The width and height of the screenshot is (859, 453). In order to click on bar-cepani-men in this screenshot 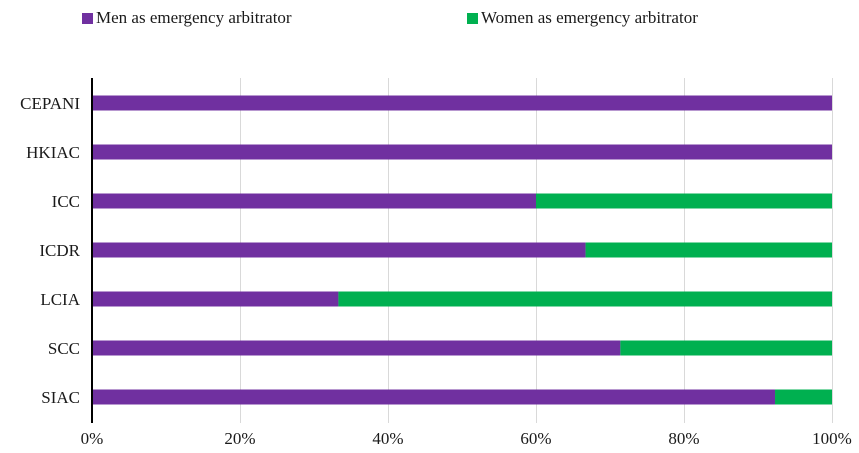, I will do `click(462, 103)`.